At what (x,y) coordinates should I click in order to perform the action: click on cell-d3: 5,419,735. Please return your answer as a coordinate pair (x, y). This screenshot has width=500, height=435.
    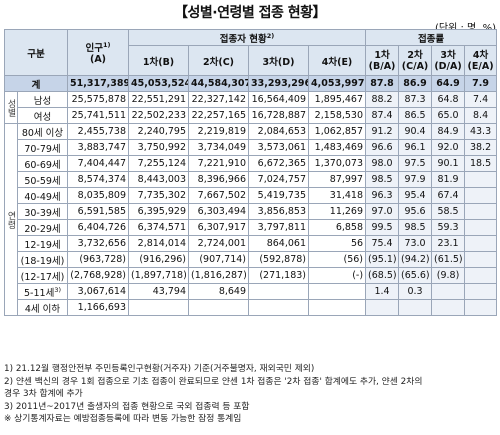
    Looking at the image, I should click on (279, 195).